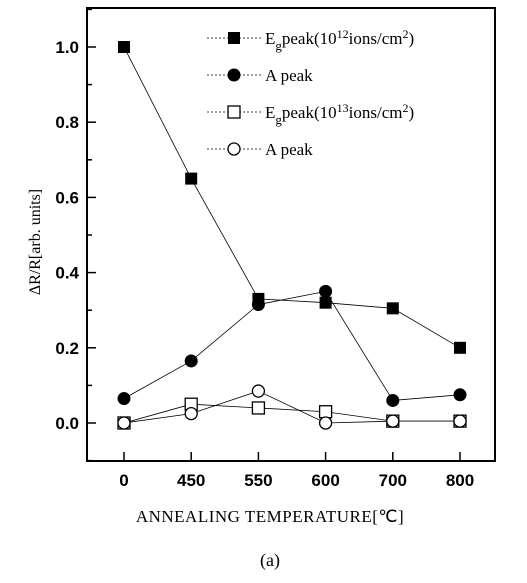  Describe the element at coordinates (67, 122) in the screenshot. I see `y-tick-label: 0.8` at that location.